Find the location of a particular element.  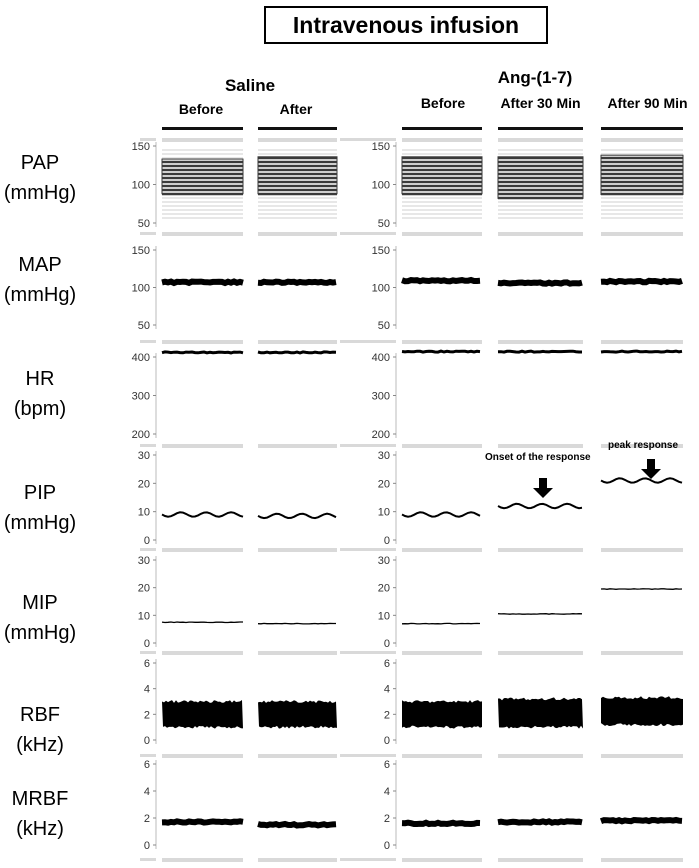

panel-name: HR is located at coordinates (40, 379).